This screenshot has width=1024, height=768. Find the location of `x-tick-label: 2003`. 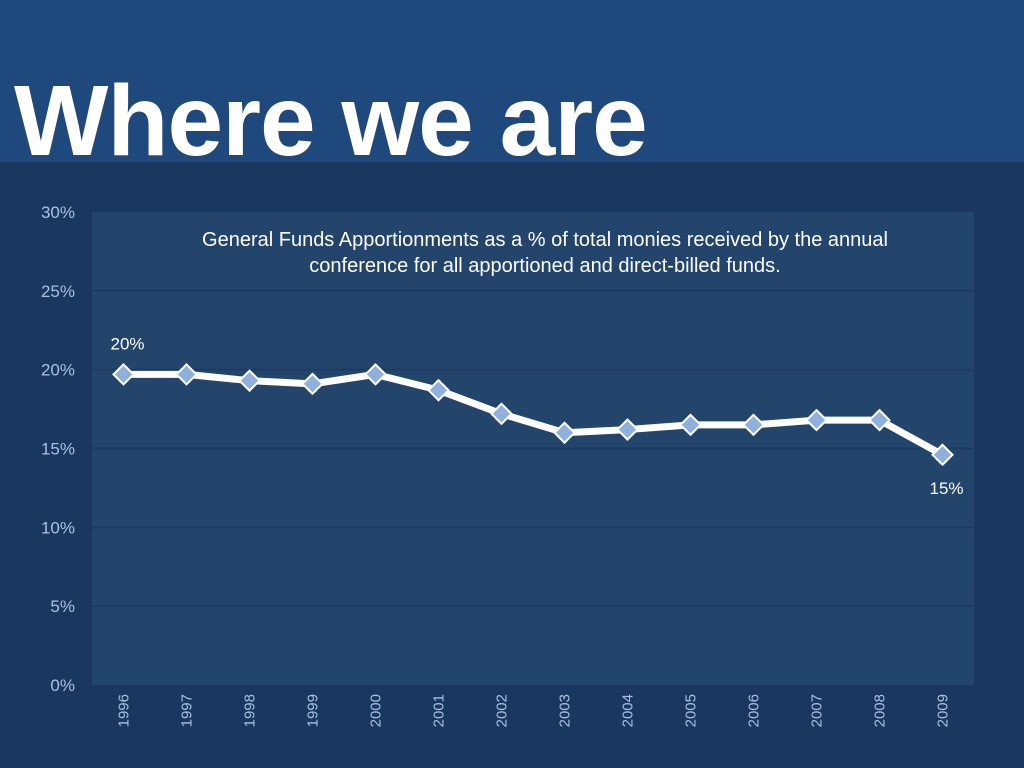

x-tick-label: 2003 is located at coordinates (565, 710).